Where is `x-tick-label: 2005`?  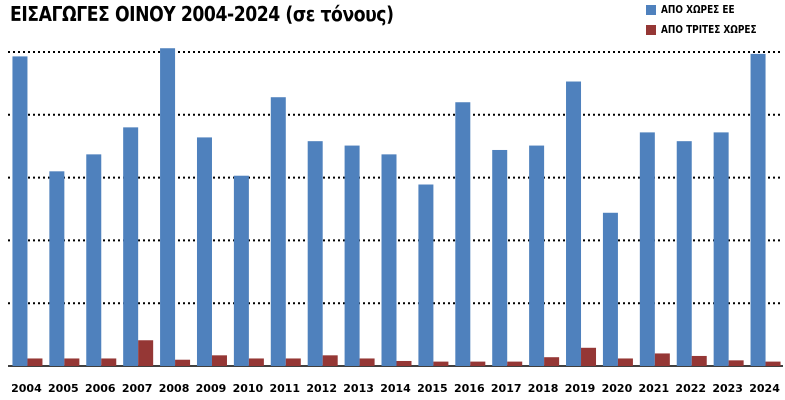
x-tick-label: 2005 is located at coordinates (63, 388).